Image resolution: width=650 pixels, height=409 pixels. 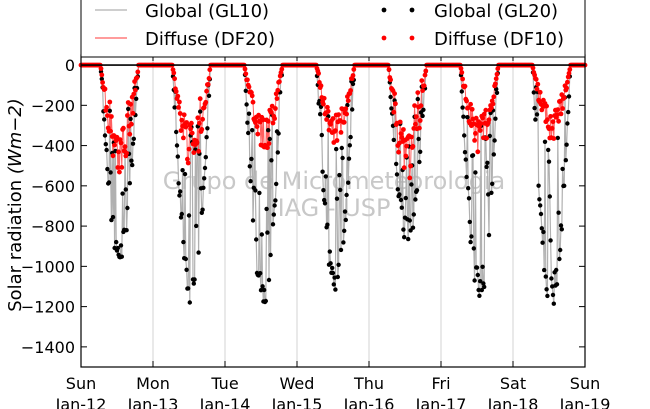 What do you see at coordinates (496, 11) in the screenshot?
I see `legend-label-global-gl20: Global (GL20)` at bounding box center [496, 11].